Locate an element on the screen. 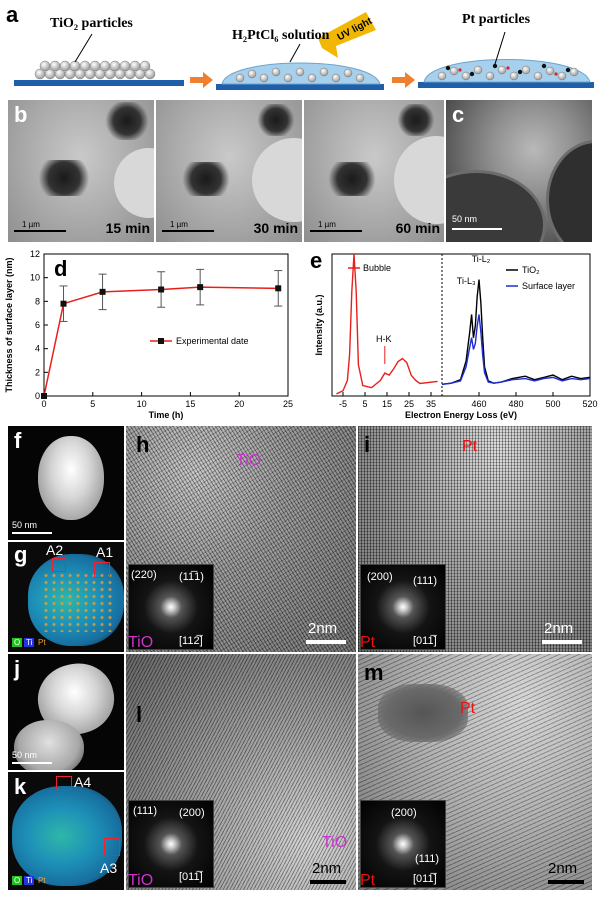 This screenshot has width=600, height=898. time-label: 60 min is located at coordinates (417, 228).